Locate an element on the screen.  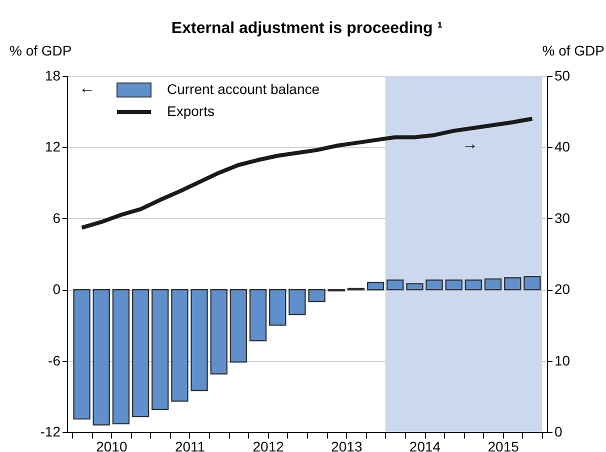
y2-tick-label: 40 is located at coordinates (562, 146).